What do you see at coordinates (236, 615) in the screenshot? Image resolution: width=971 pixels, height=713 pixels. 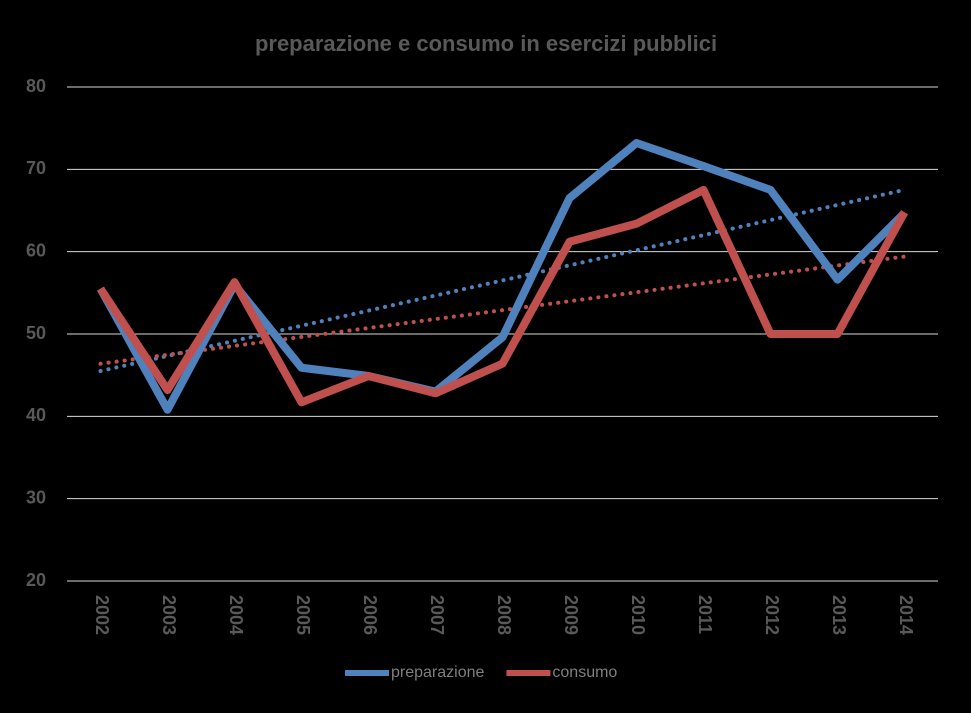 I see `x-tick-label: 2004` at bounding box center [236, 615].